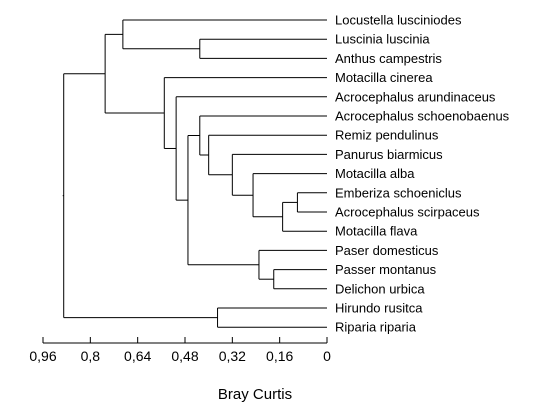  Describe the element at coordinates (379, 308) in the screenshot. I see `leaf-label: Hirundo rusitca` at that location.